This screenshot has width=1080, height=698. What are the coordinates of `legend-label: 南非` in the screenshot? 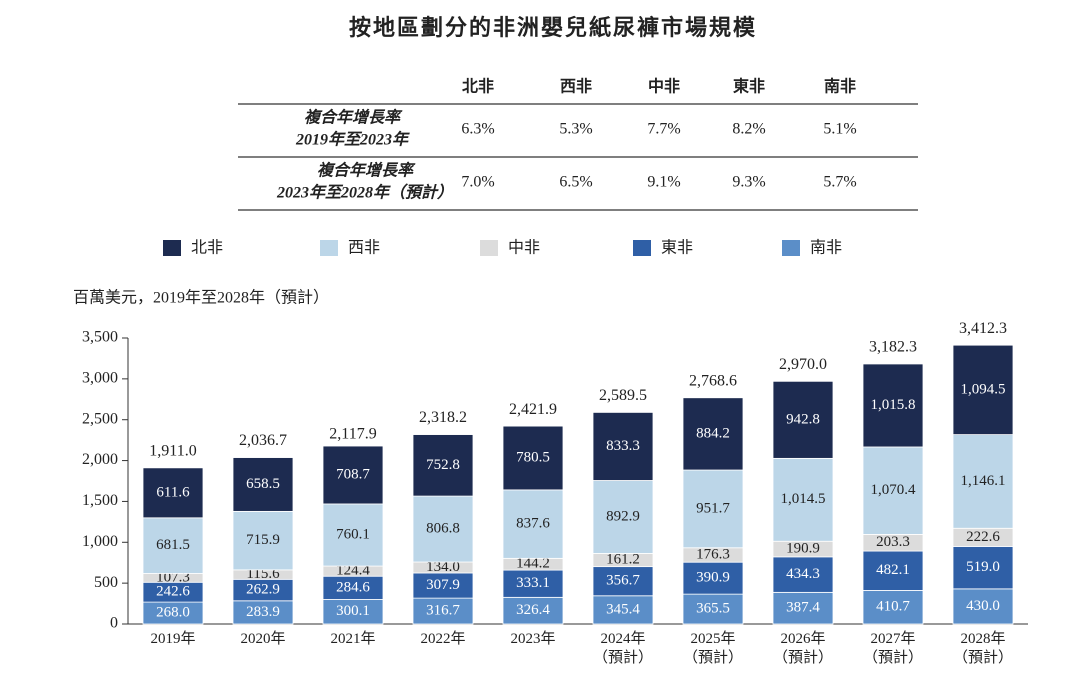 It's located at (826, 248).